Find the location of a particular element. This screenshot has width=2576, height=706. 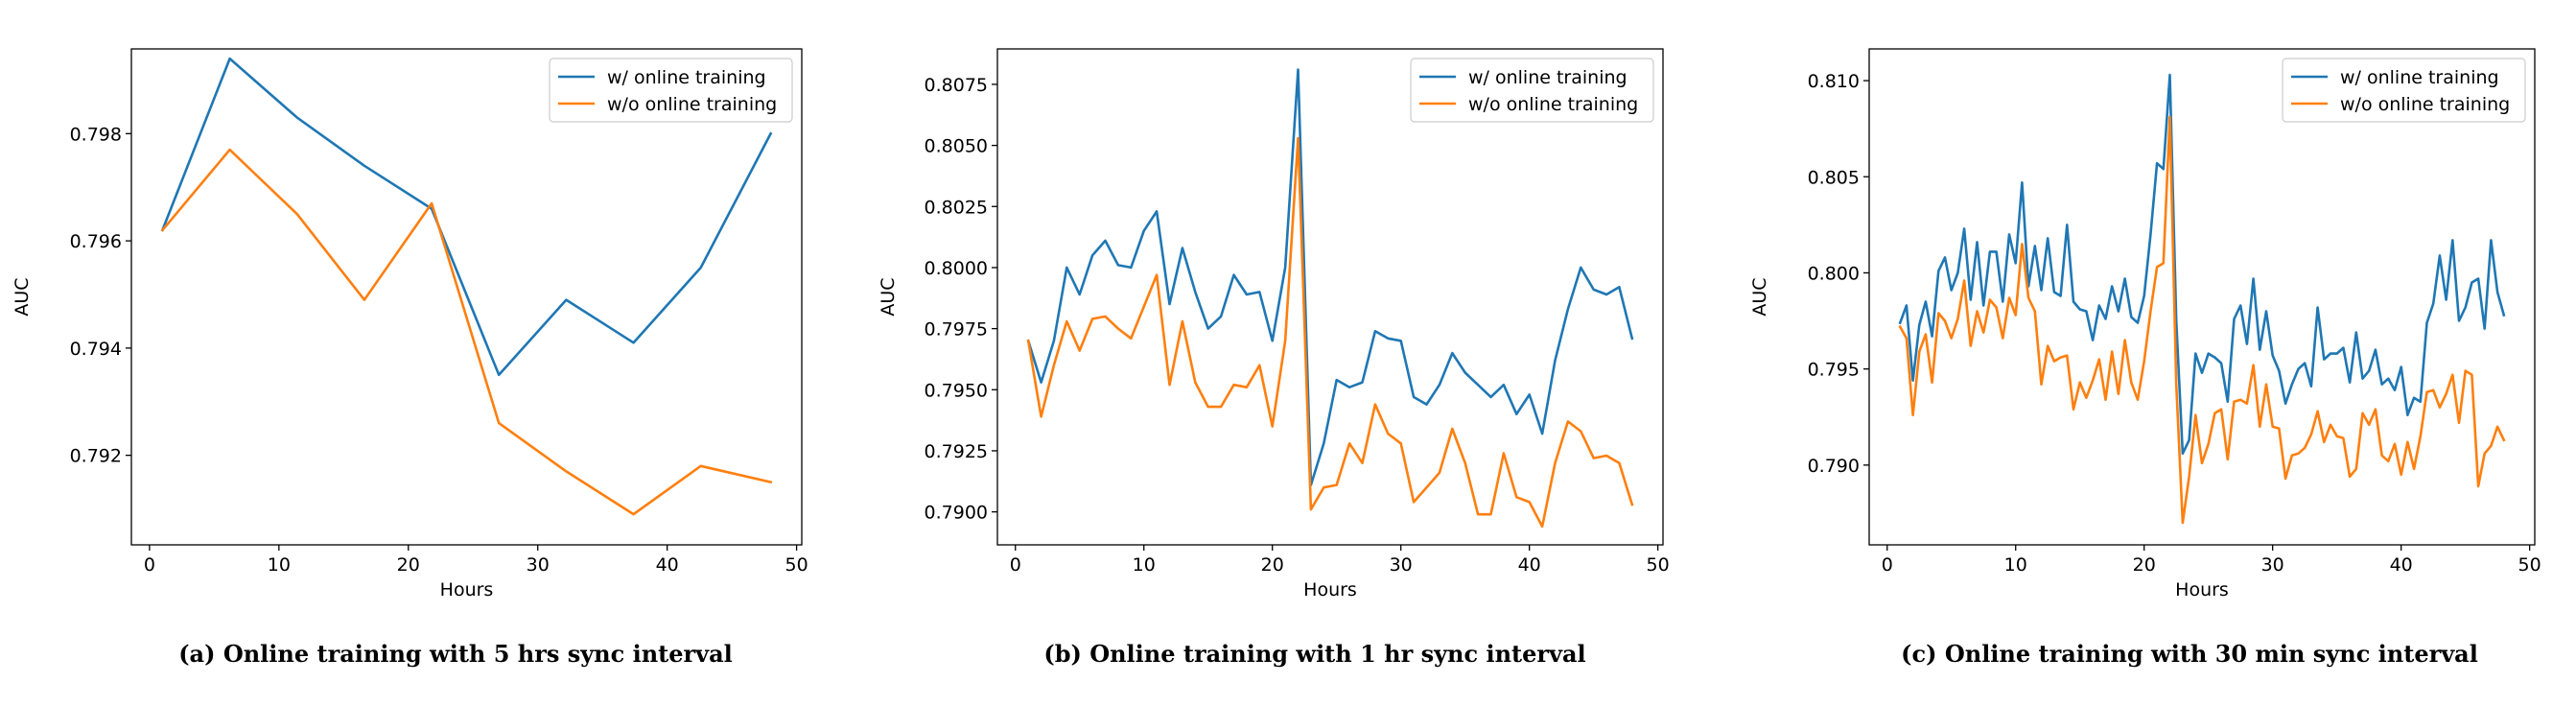

y-tick-label: 0.798 is located at coordinates (96, 134).